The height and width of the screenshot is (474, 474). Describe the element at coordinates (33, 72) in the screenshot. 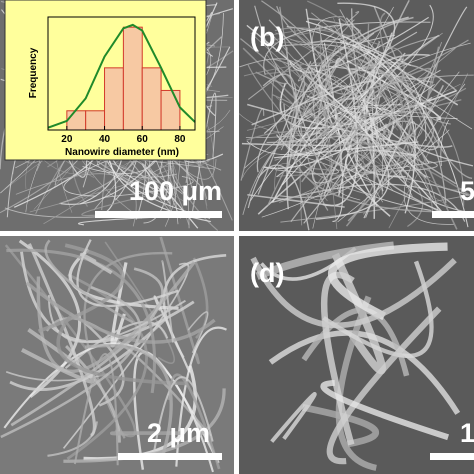

I see `y-axis-label: Frequency` at that location.